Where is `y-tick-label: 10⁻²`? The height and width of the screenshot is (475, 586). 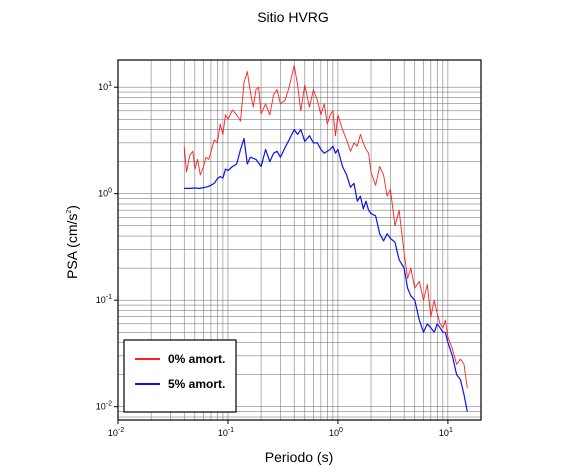
y-tick-label: 10⁻² is located at coordinates (104, 406).